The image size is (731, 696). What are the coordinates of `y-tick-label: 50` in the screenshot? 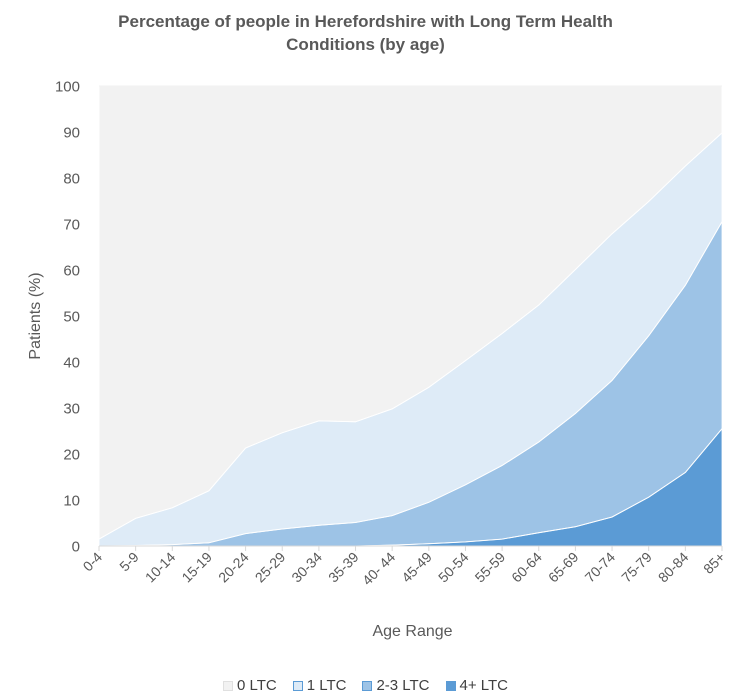 It's located at (71, 317).